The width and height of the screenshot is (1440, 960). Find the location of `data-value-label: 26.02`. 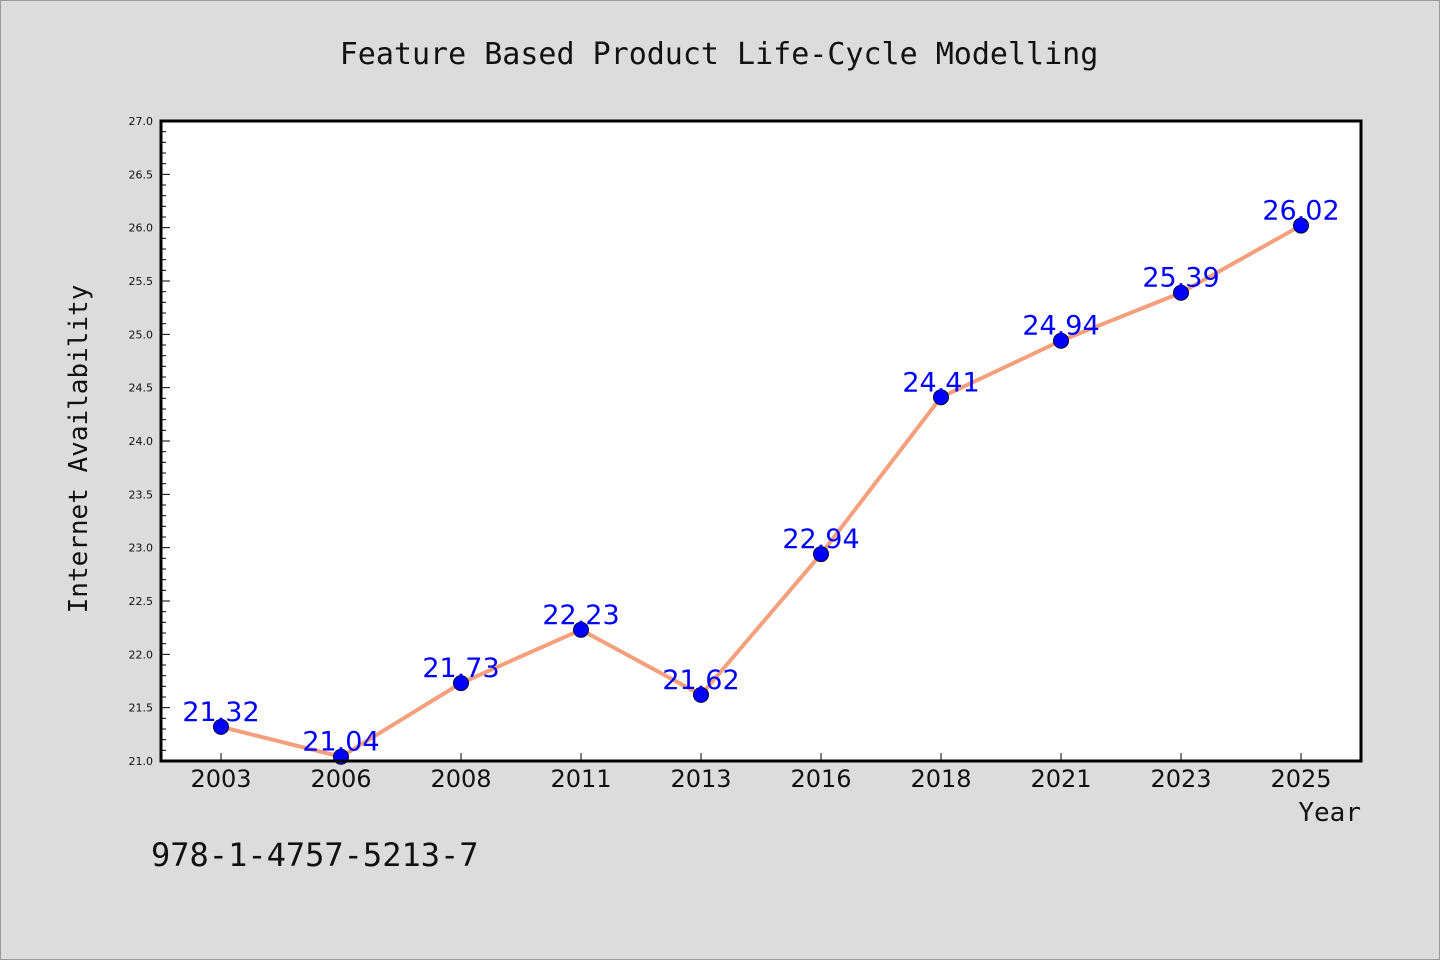

data-value-label: 26.02 is located at coordinates (1300, 211).